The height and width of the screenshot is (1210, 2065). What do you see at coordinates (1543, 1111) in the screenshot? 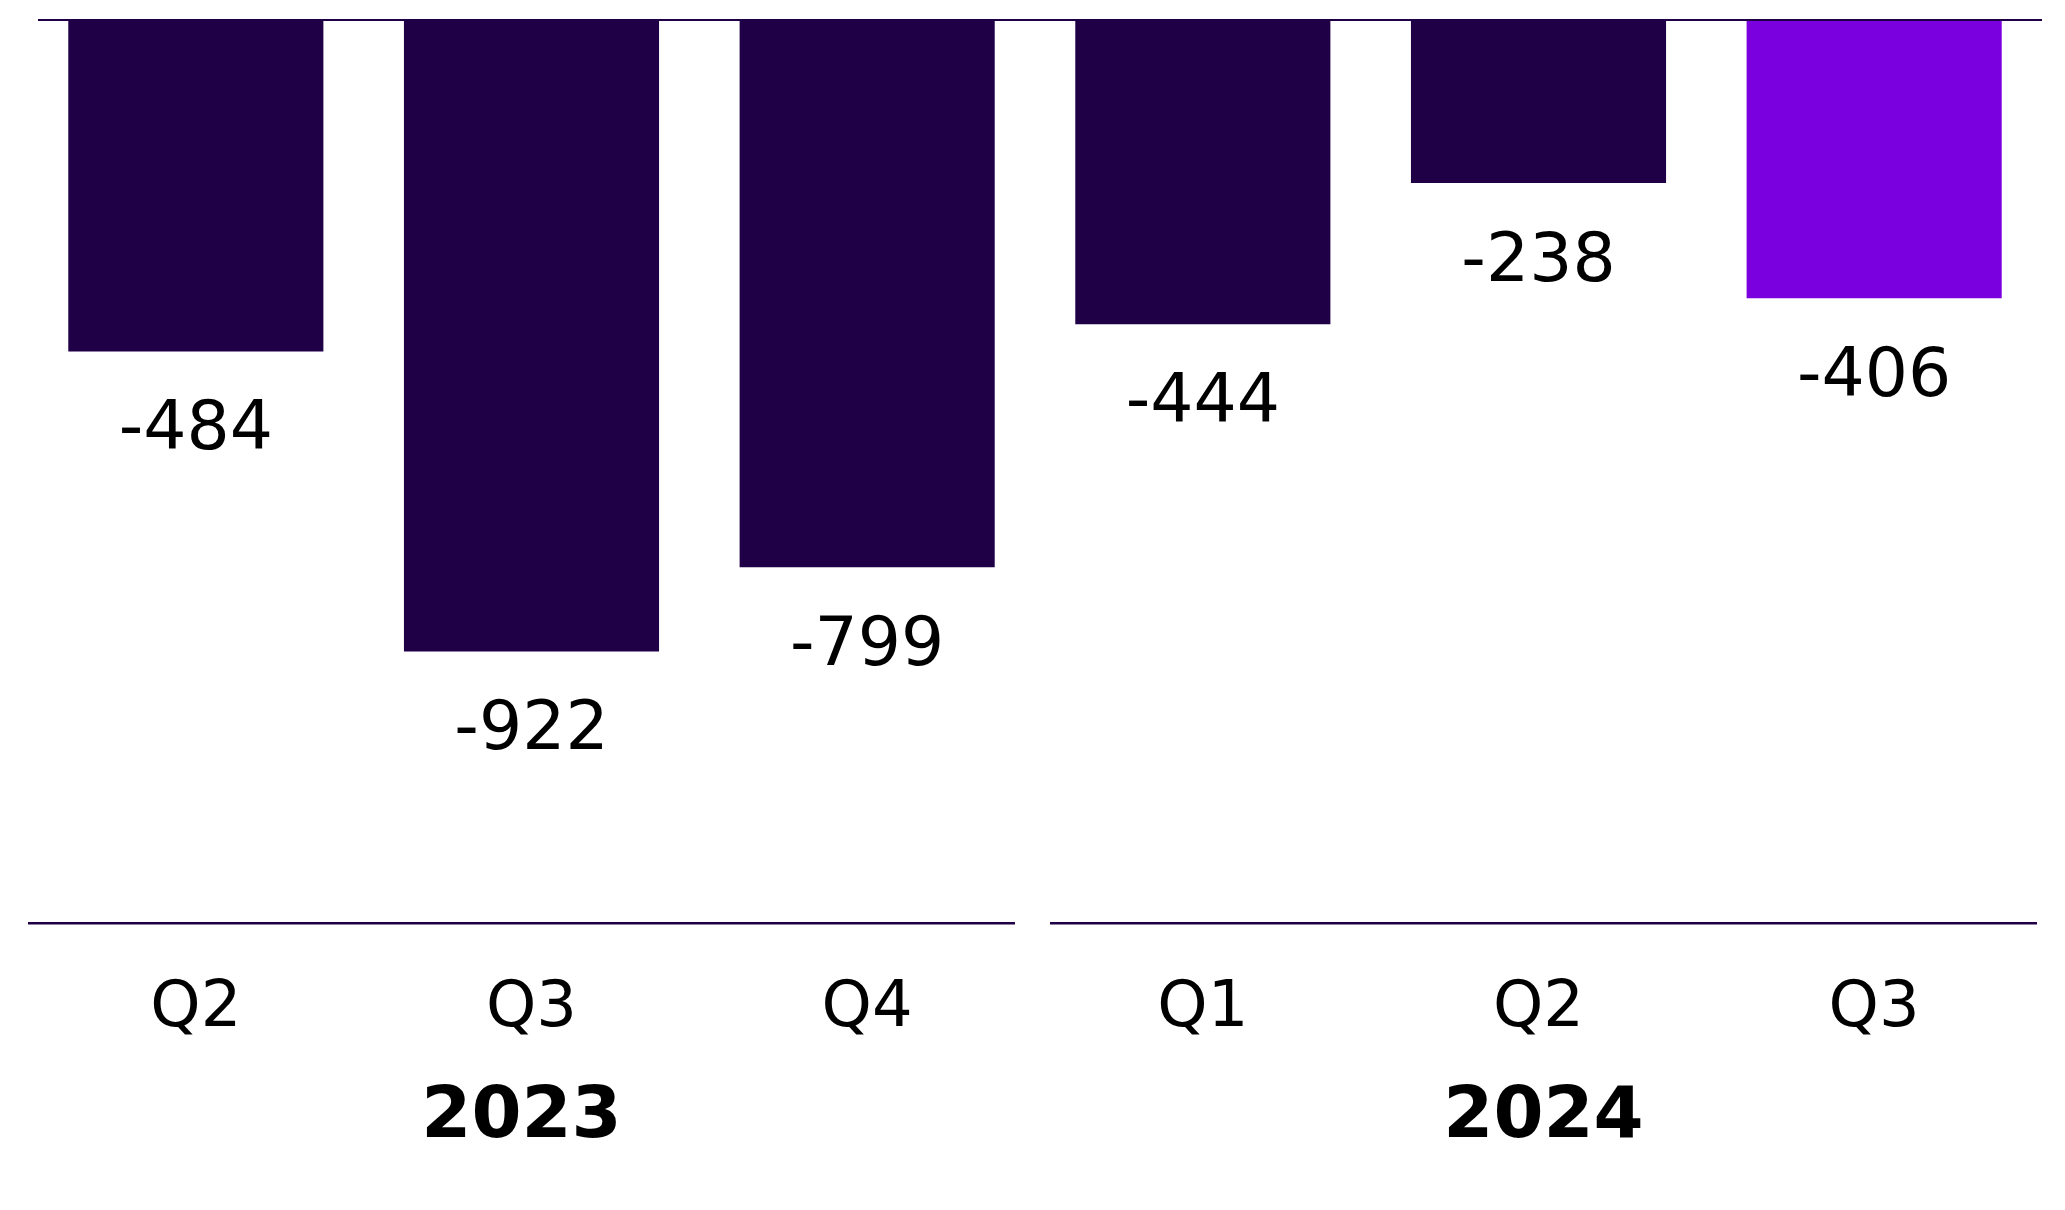
I see `text: 2024` at bounding box center [1543, 1111].